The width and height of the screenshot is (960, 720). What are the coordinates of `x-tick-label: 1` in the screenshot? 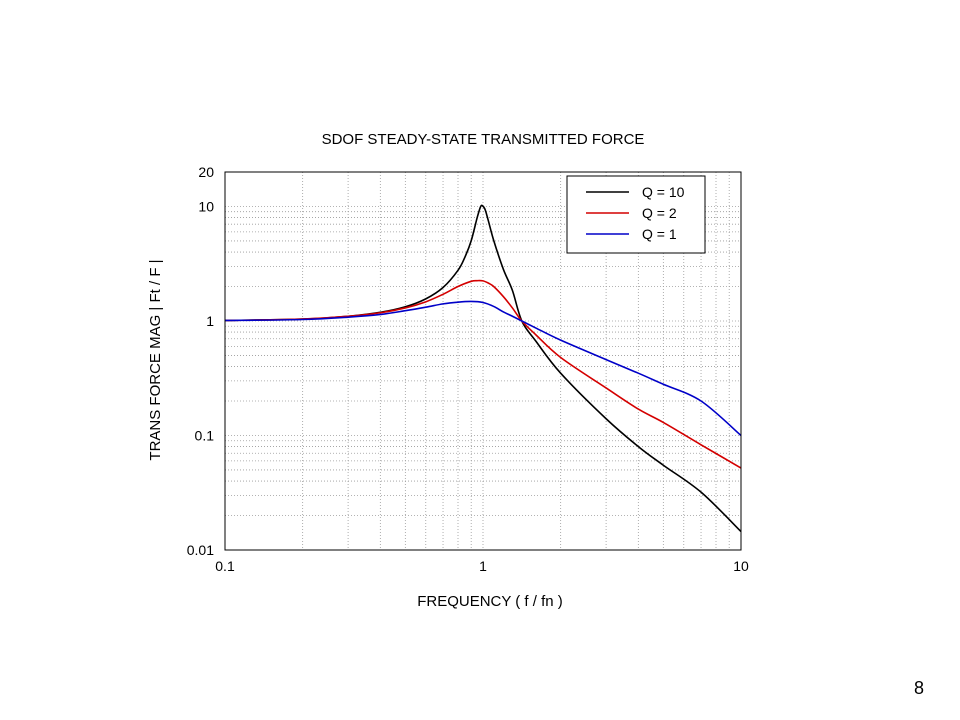 It's located at (483, 566).